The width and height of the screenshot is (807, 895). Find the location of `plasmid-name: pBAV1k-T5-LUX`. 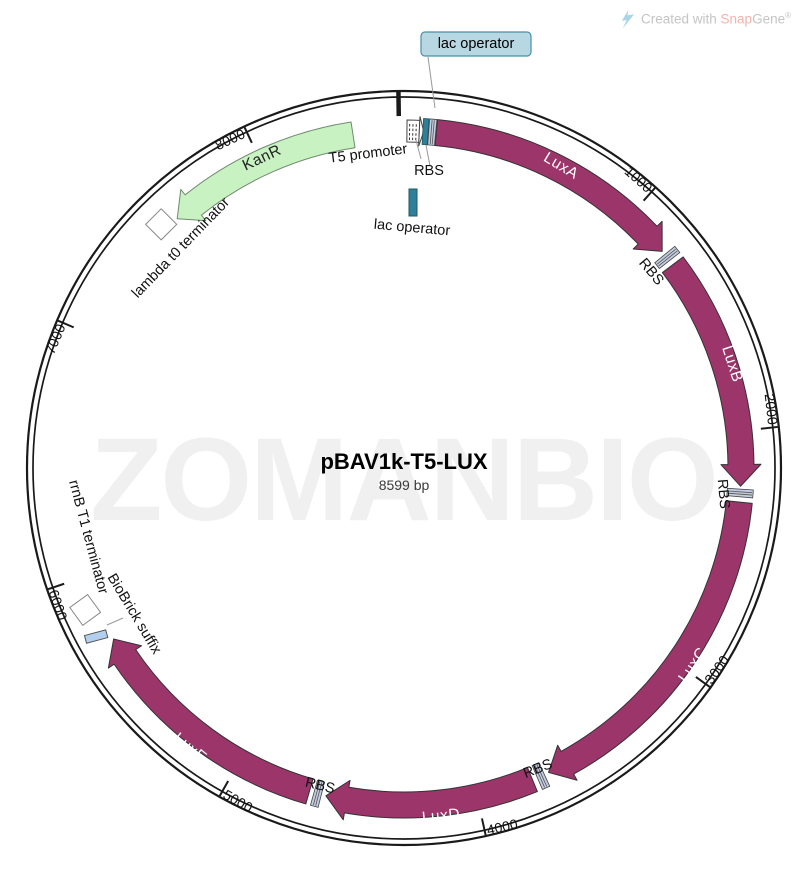

plasmid-name: pBAV1k-T5-LUX is located at coordinates (404, 461).